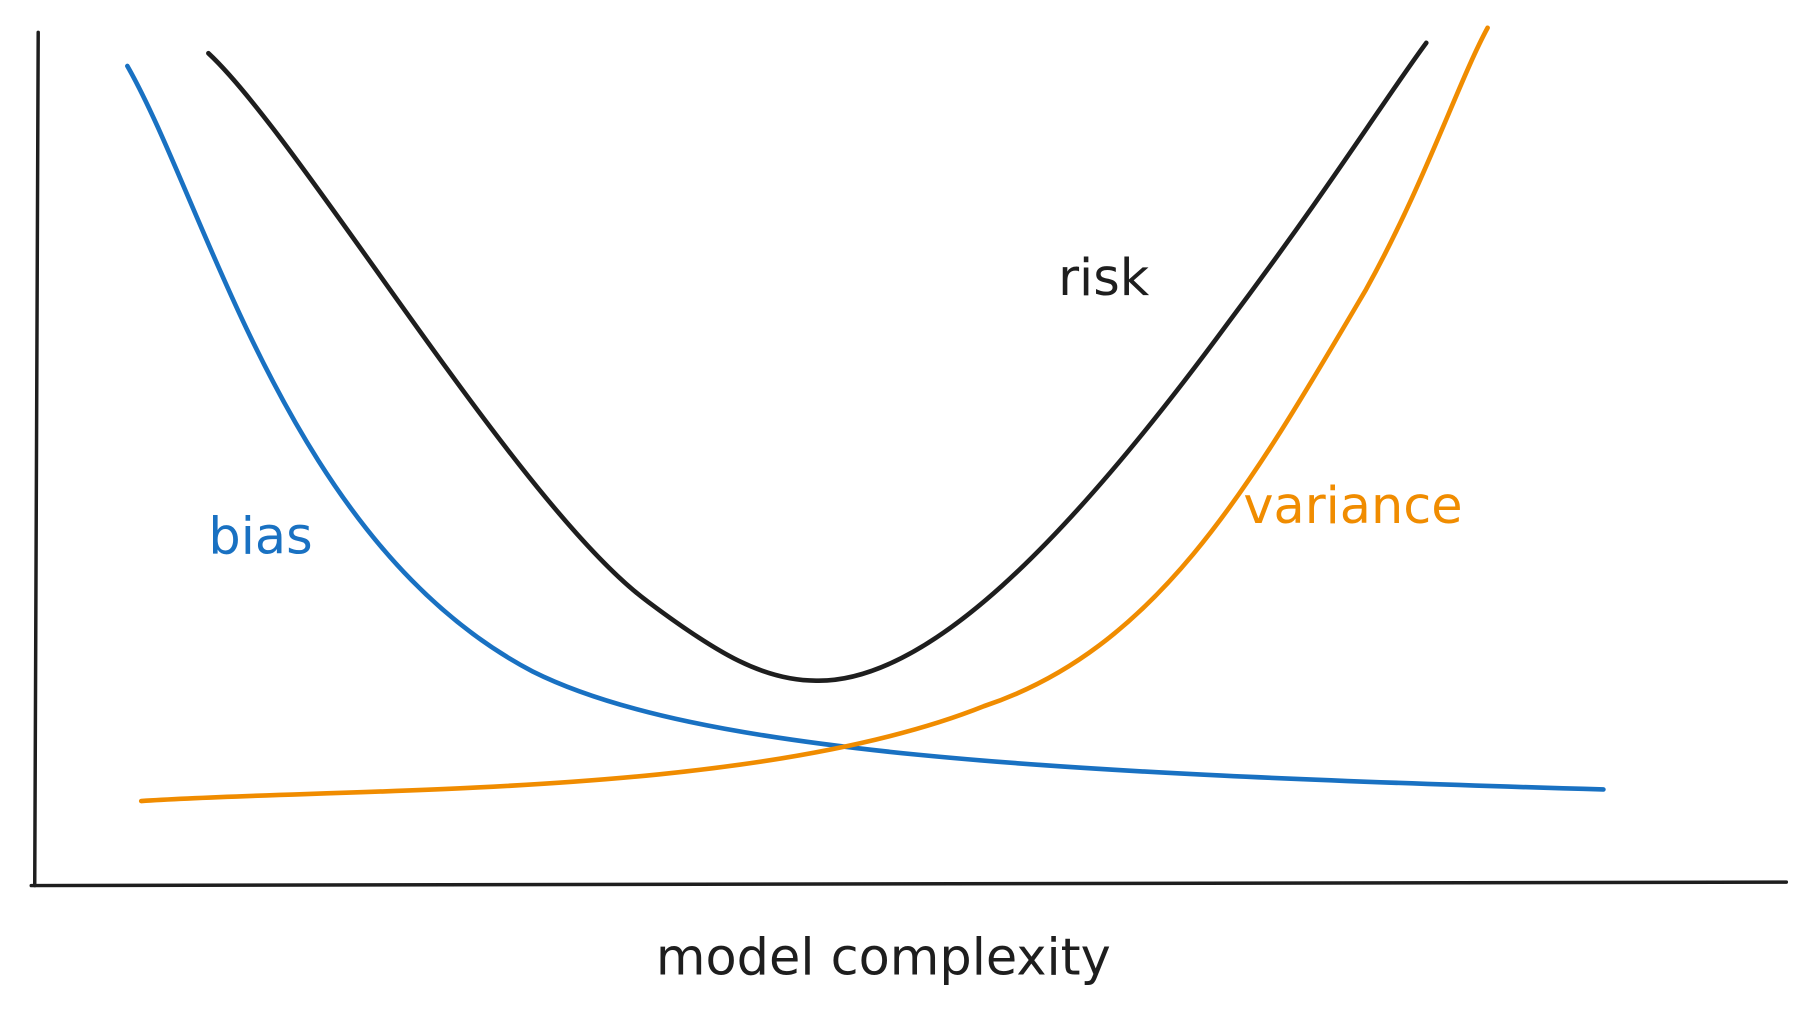 The width and height of the screenshot is (1806, 1021). What do you see at coordinates (909, 884) in the screenshot?
I see `x-axis` at bounding box center [909, 884].